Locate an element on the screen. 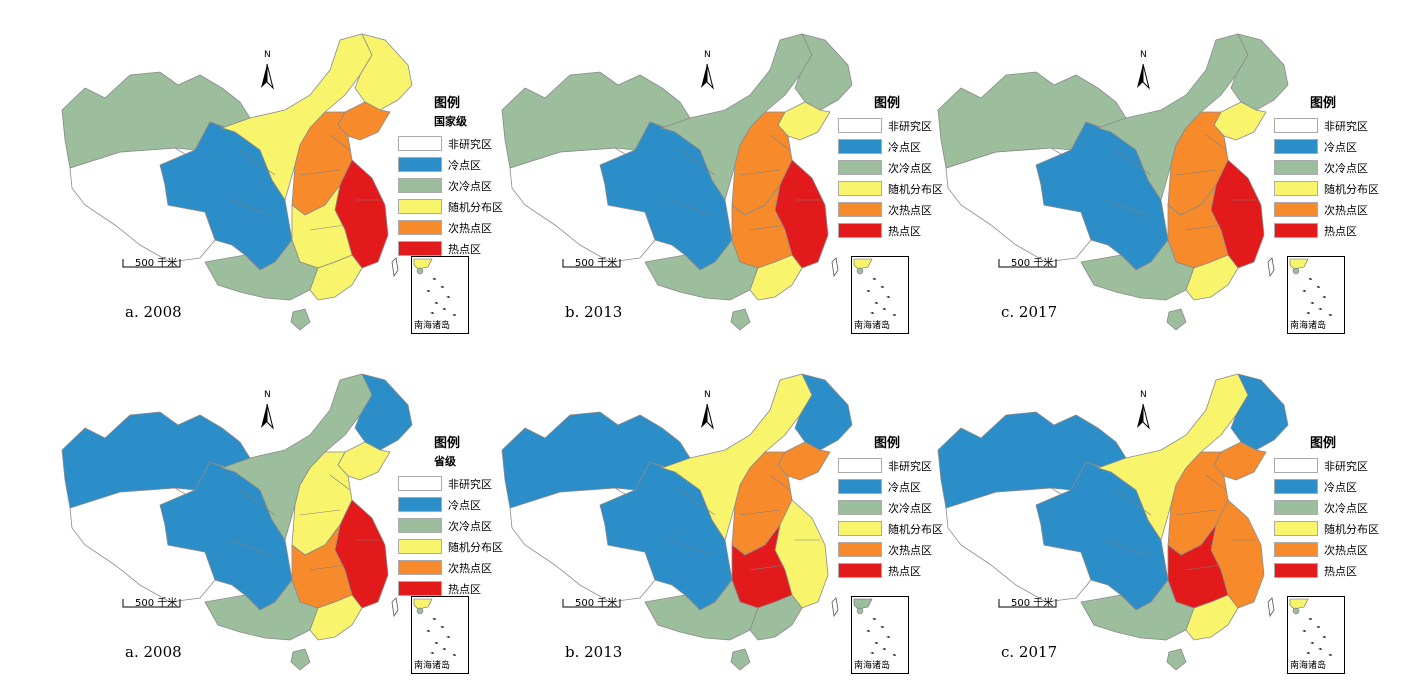 The image size is (1426, 700). legend: 图例 国家级 非研究区 冷点区 次冷点区 随机分布区 次热点区 热点区 is located at coordinates (453, 175).